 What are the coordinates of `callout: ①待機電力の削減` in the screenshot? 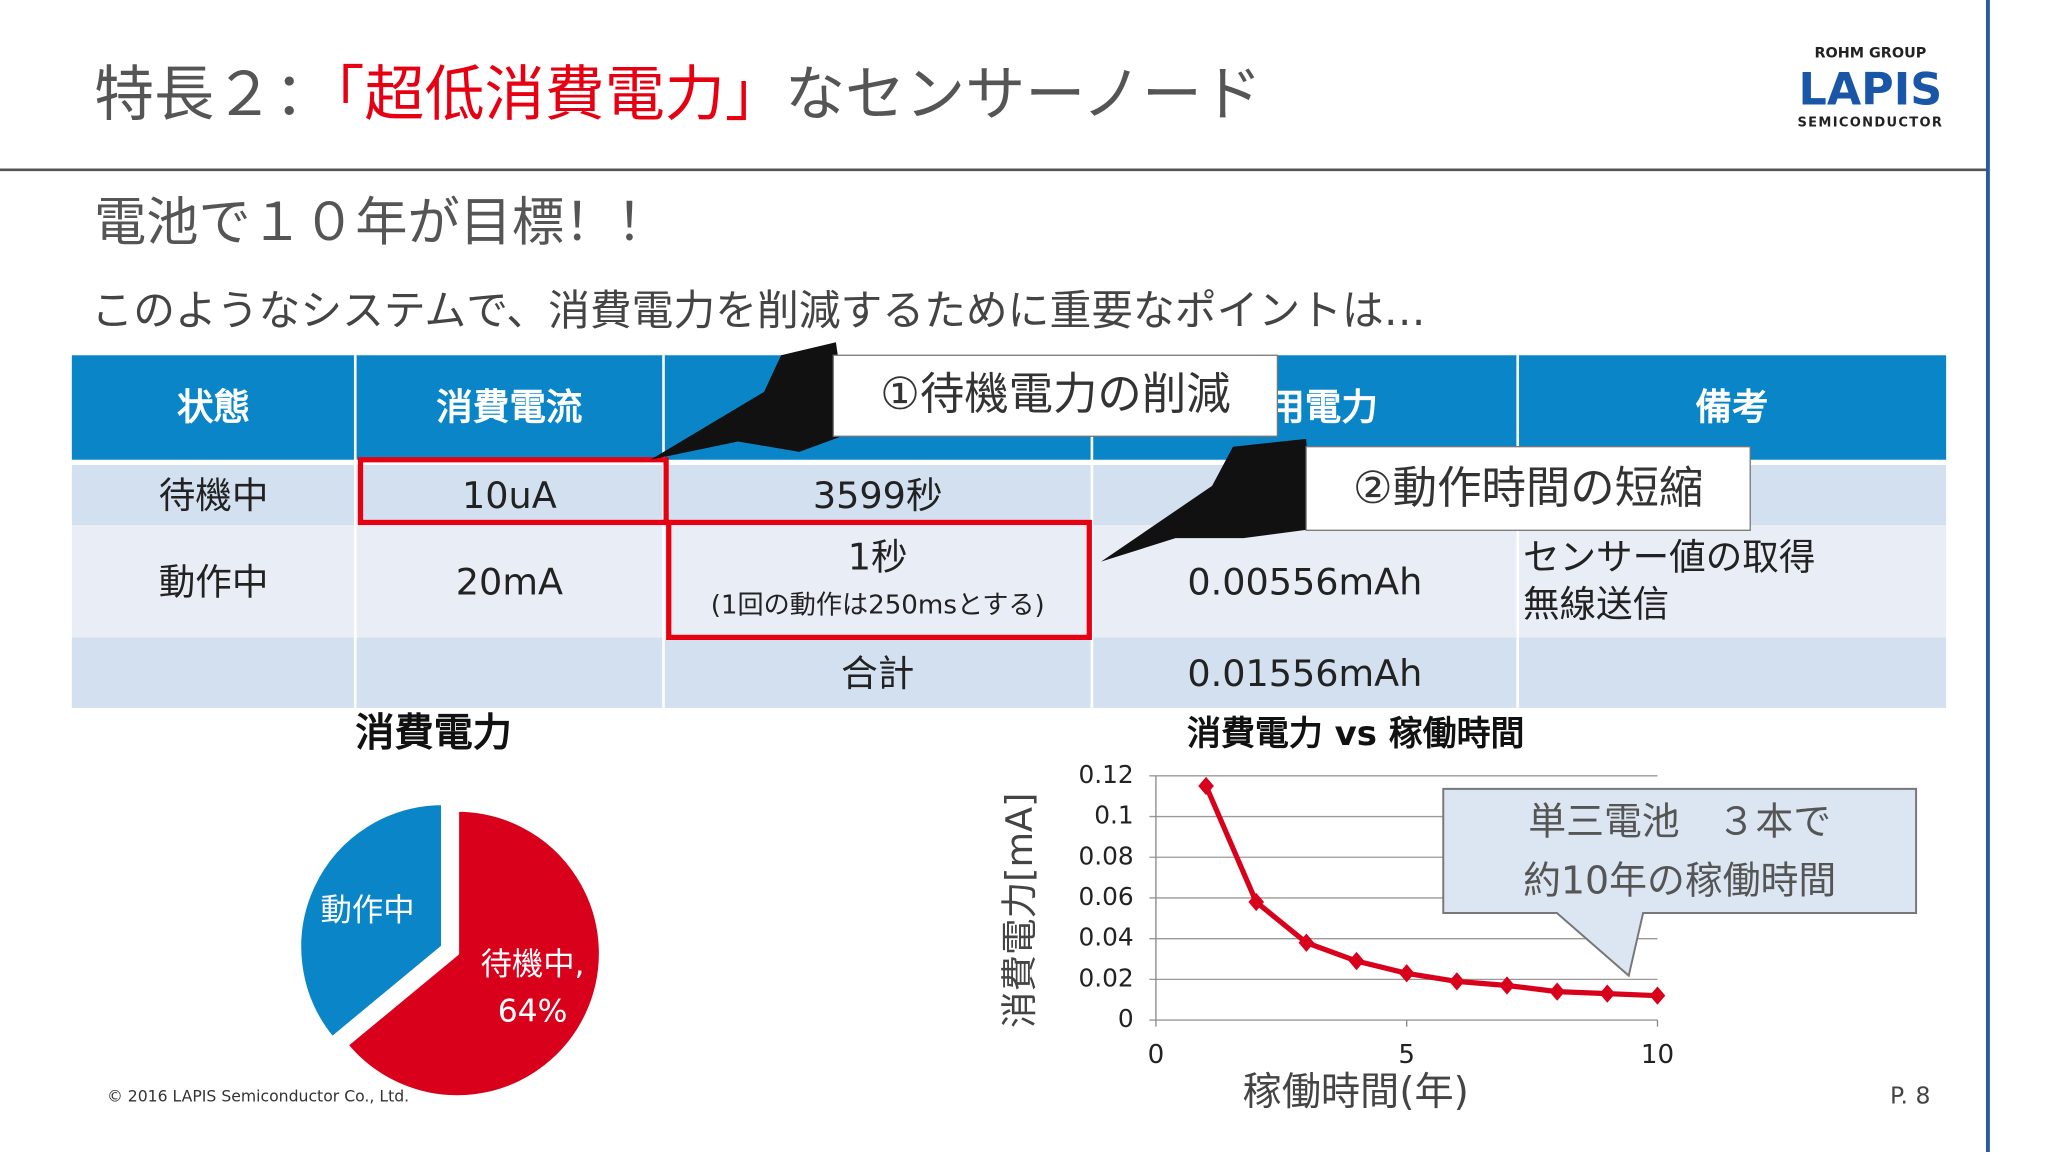 It's located at (1055, 394).